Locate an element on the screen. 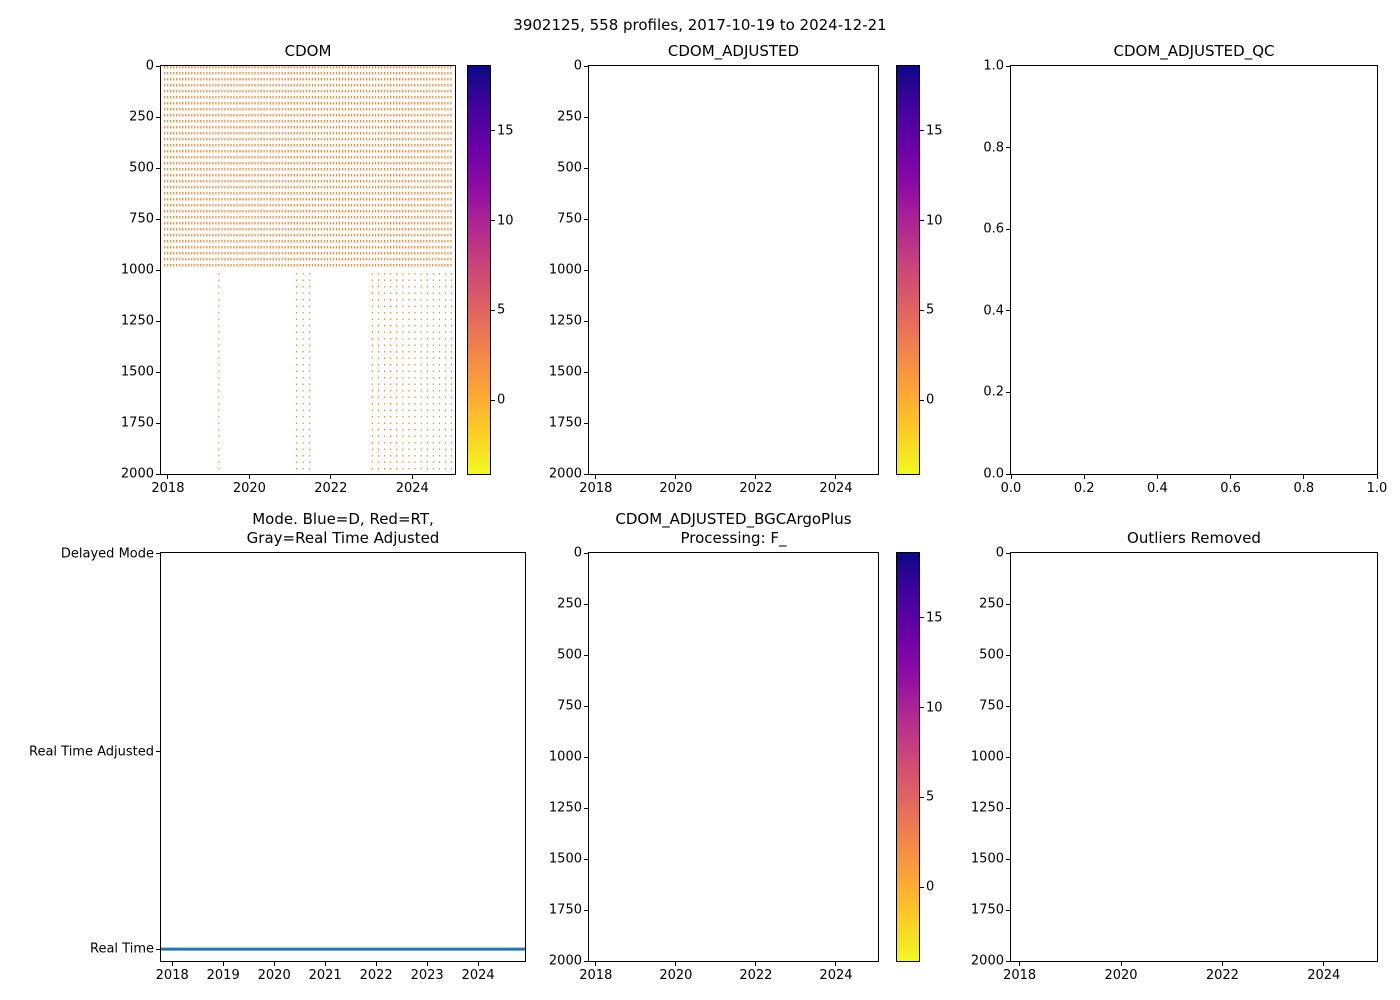  colorbar-tick-label: 0 is located at coordinates (930, 887).